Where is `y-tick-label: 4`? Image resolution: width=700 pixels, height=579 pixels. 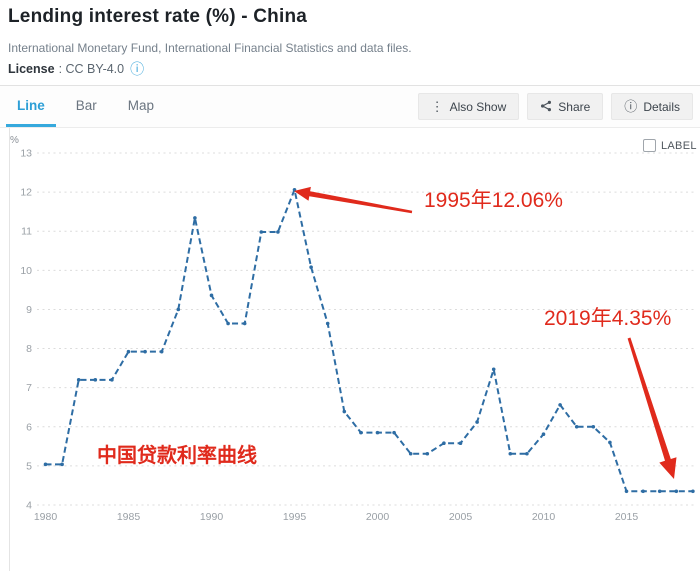 y-tick-label: 4 is located at coordinates (29, 505).